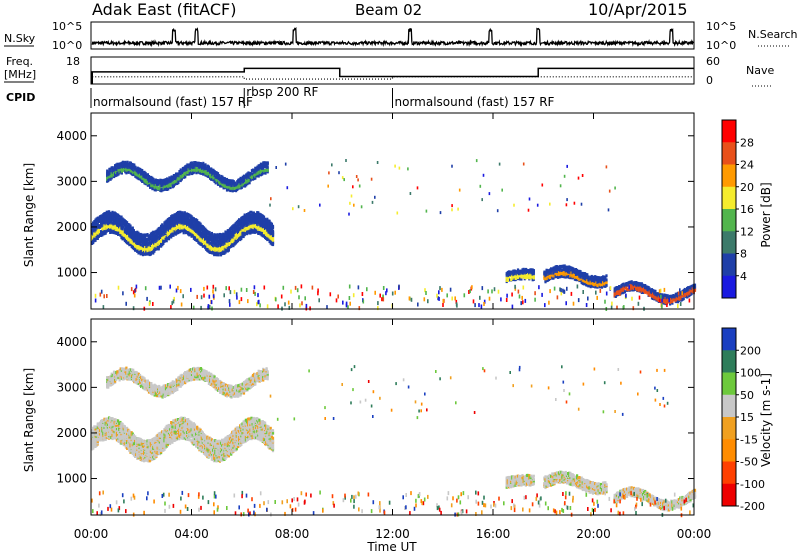 The height and width of the screenshot is (558, 800). Describe the element at coordinates (29, 215) in the screenshot. I see `power-ylabel: Slant Range [km]` at that location.